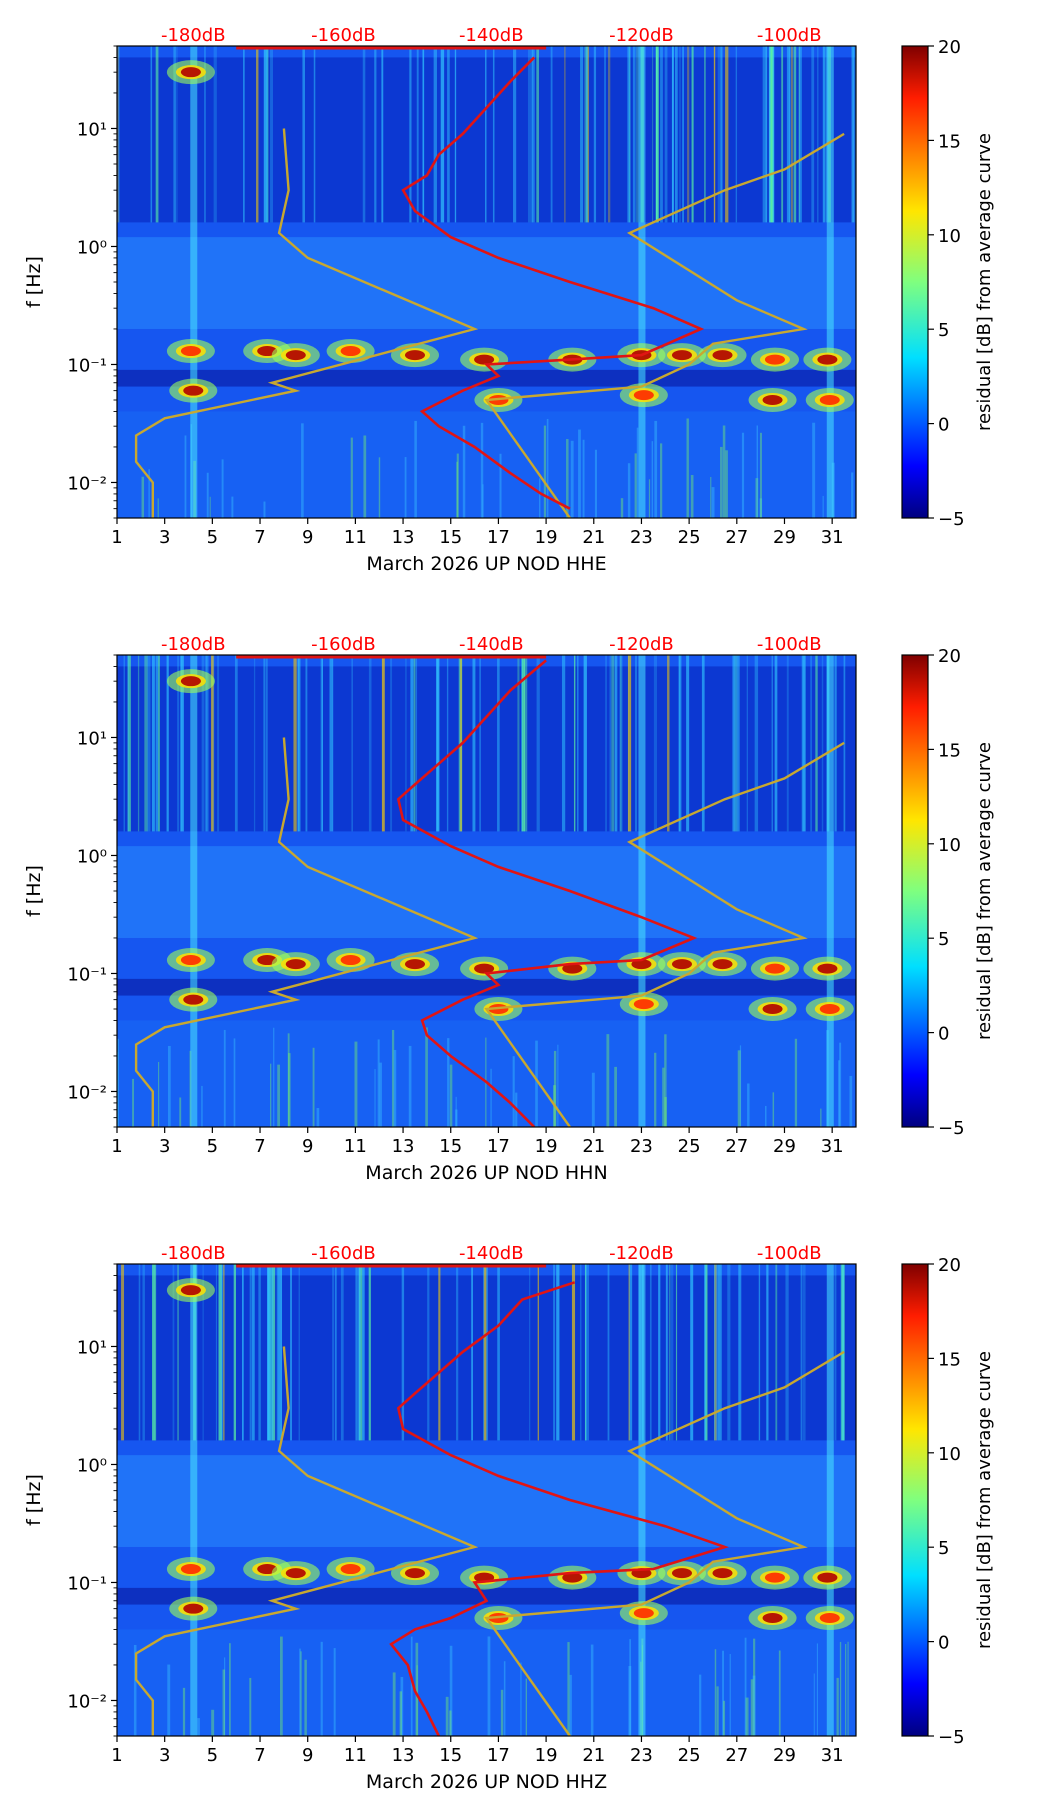  I want to click on microseism-band, so click(486, 892).